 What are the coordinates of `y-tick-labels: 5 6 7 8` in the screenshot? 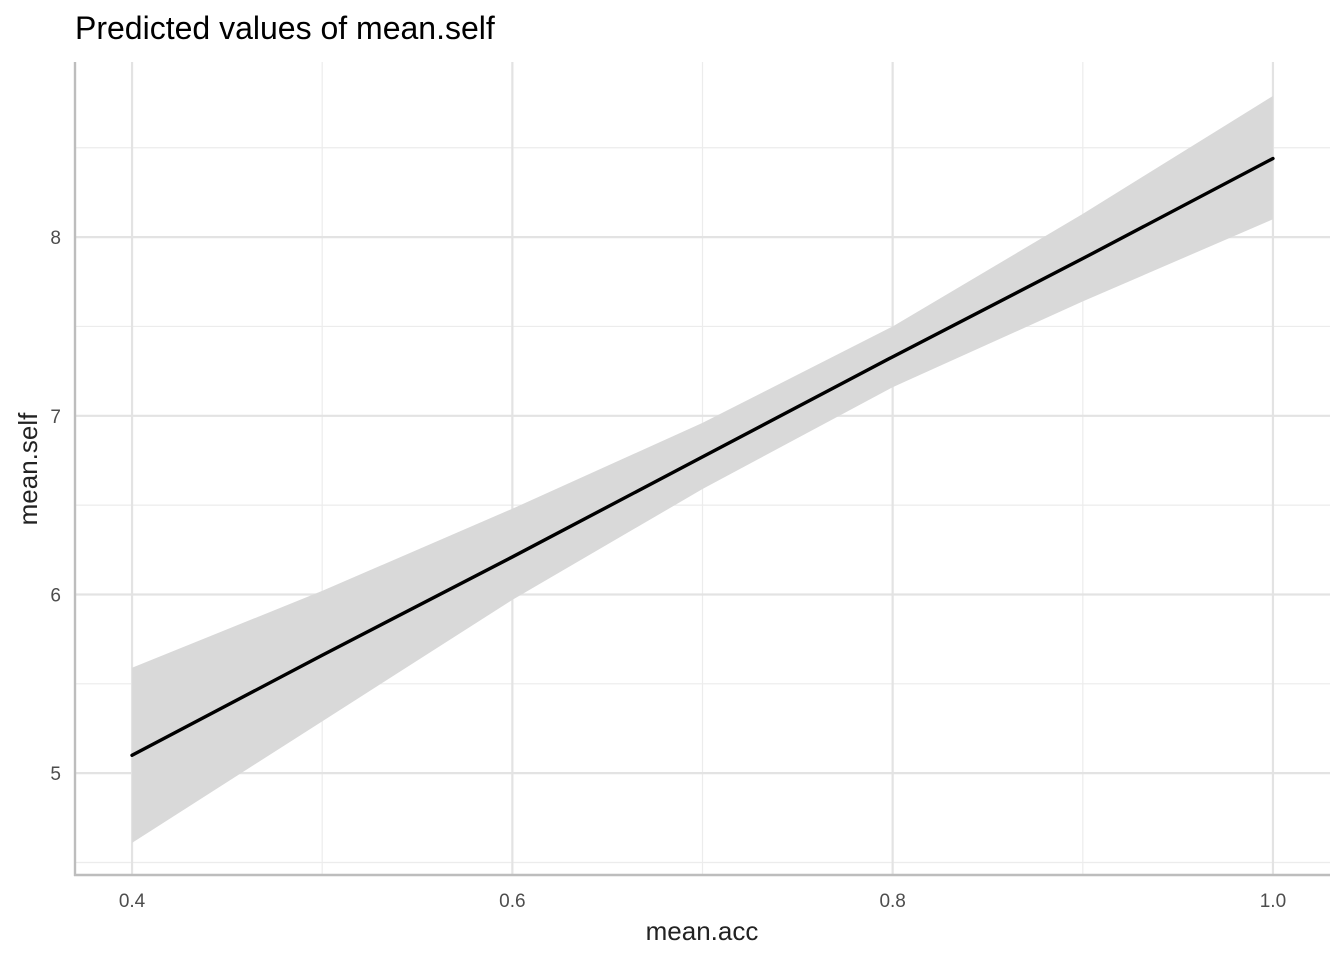 It's located at (55, 506).